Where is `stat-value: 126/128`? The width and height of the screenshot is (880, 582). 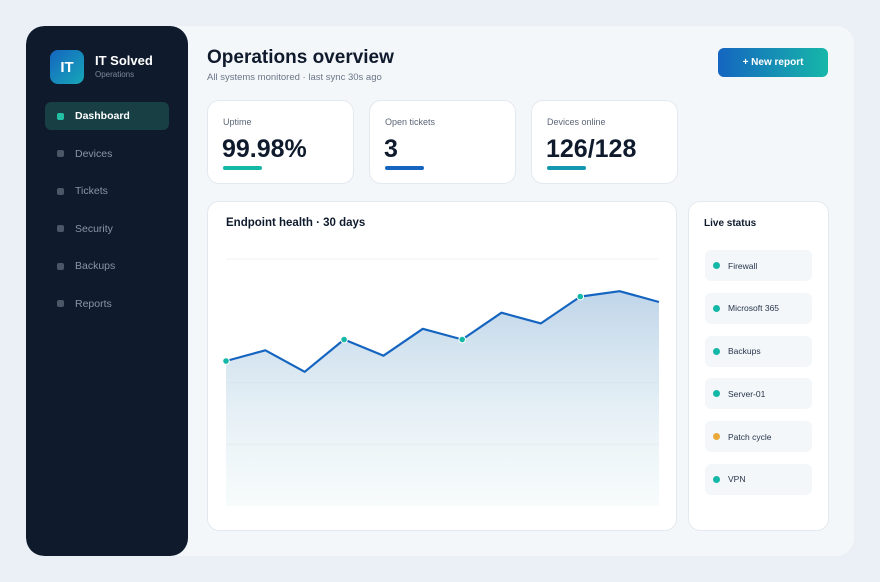
stat-value: 126/128 is located at coordinates (591, 149).